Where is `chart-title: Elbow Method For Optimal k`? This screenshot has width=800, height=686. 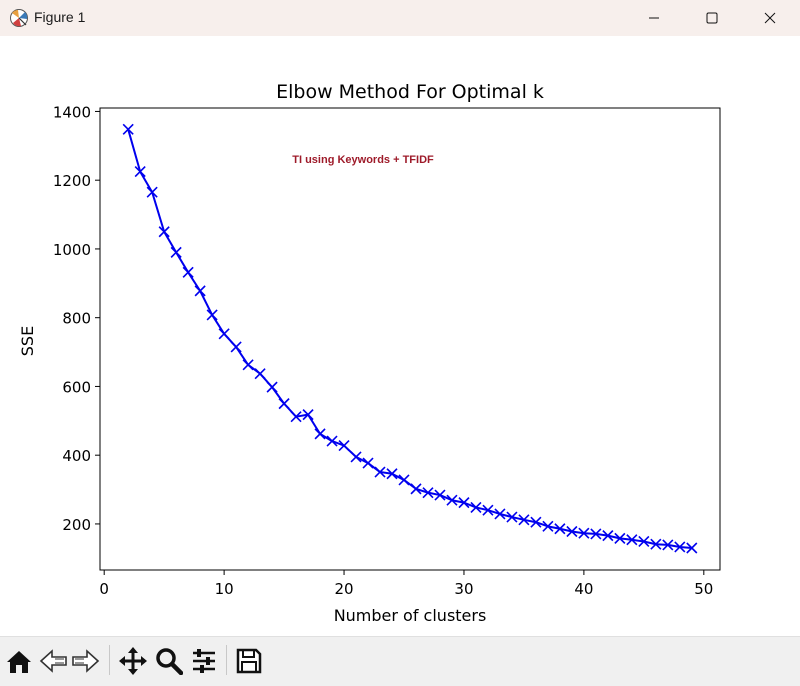 chart-title: Elbow Method For Optimal k is located at coordinates (410, 92).